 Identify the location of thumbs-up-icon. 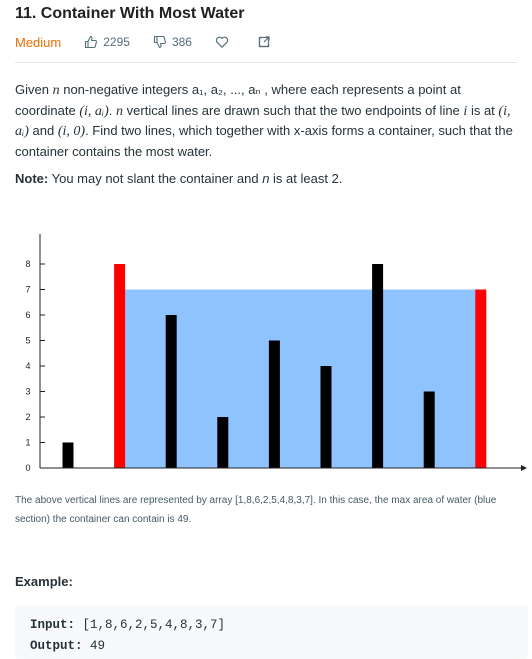
(91, 42).